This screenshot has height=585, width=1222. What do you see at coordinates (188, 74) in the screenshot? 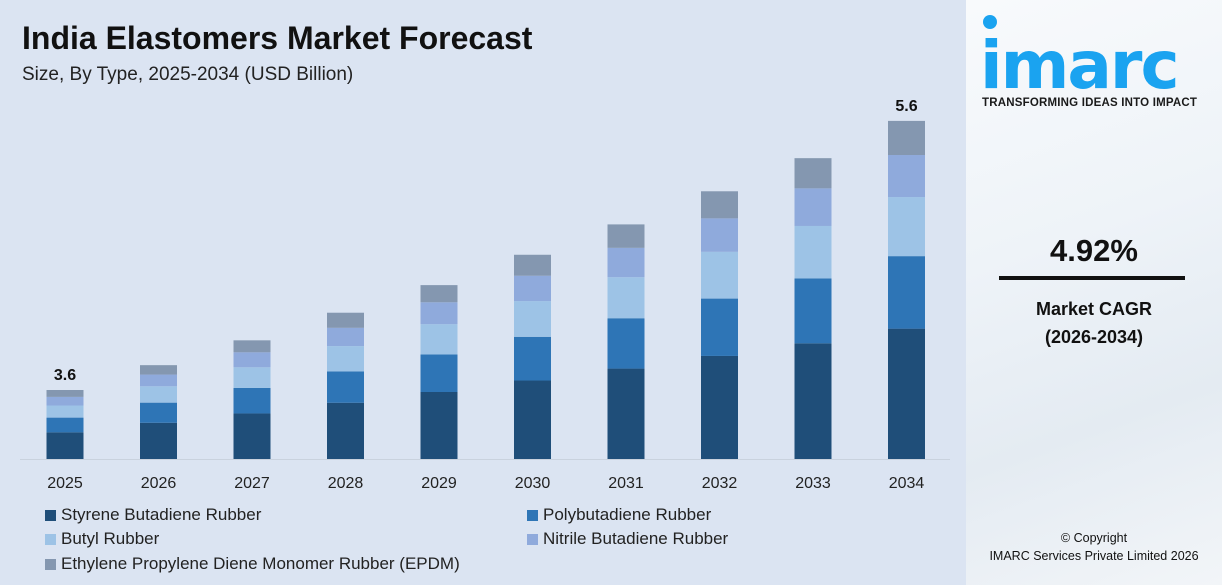
I see `chart-subtitle: Size, By Type, 2025-2034 (USD Billion)` at bounding box center [188, 74].